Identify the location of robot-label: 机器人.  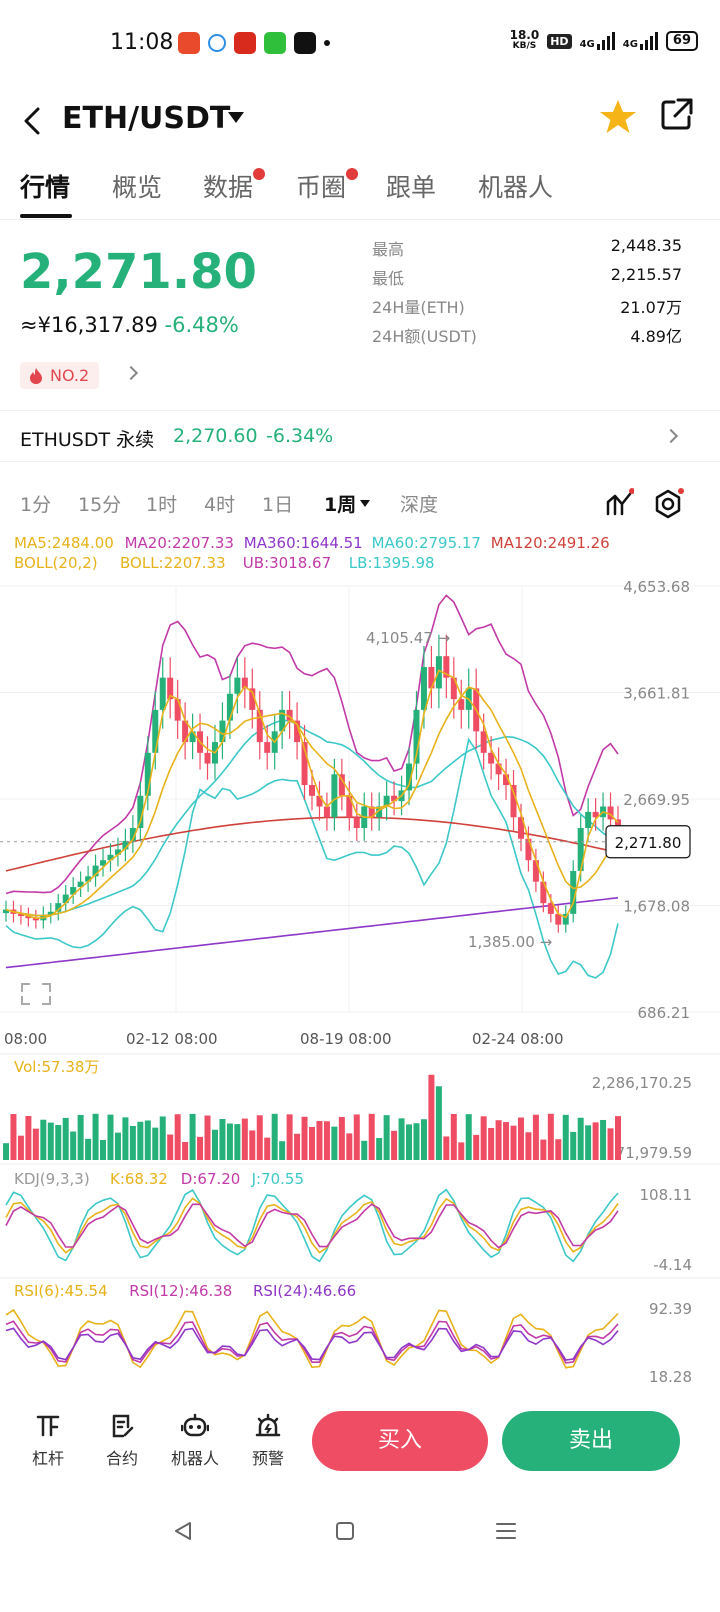
(194, 1458).